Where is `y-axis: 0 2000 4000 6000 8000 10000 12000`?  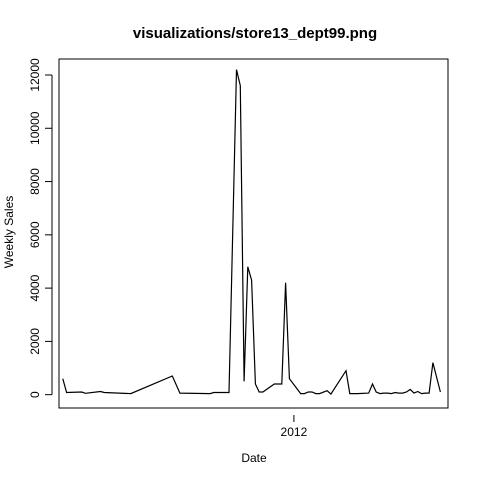
y-axis: 0 2000 4000 6000 8000 10000 12000 is located at coordinates (40, 228).